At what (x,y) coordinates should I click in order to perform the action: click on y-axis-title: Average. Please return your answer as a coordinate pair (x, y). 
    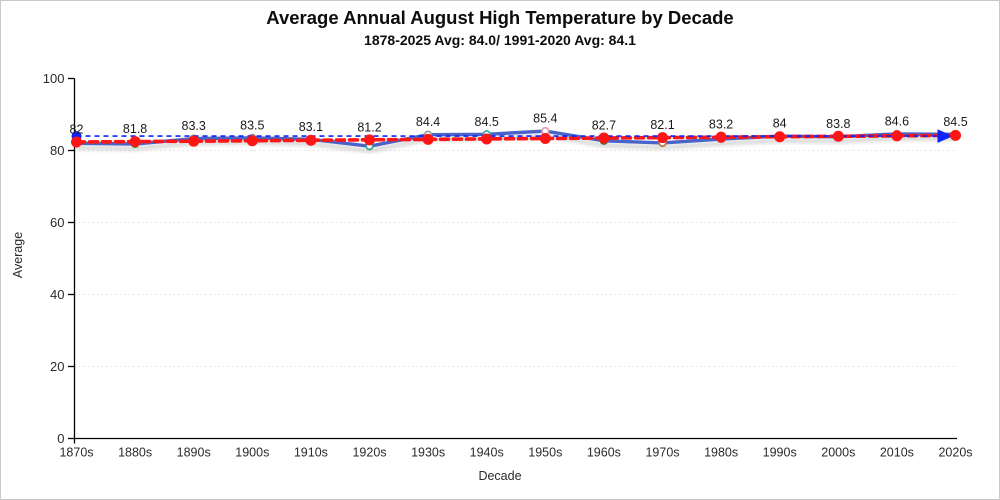
    Looking at the image, I should click on (18, 255).